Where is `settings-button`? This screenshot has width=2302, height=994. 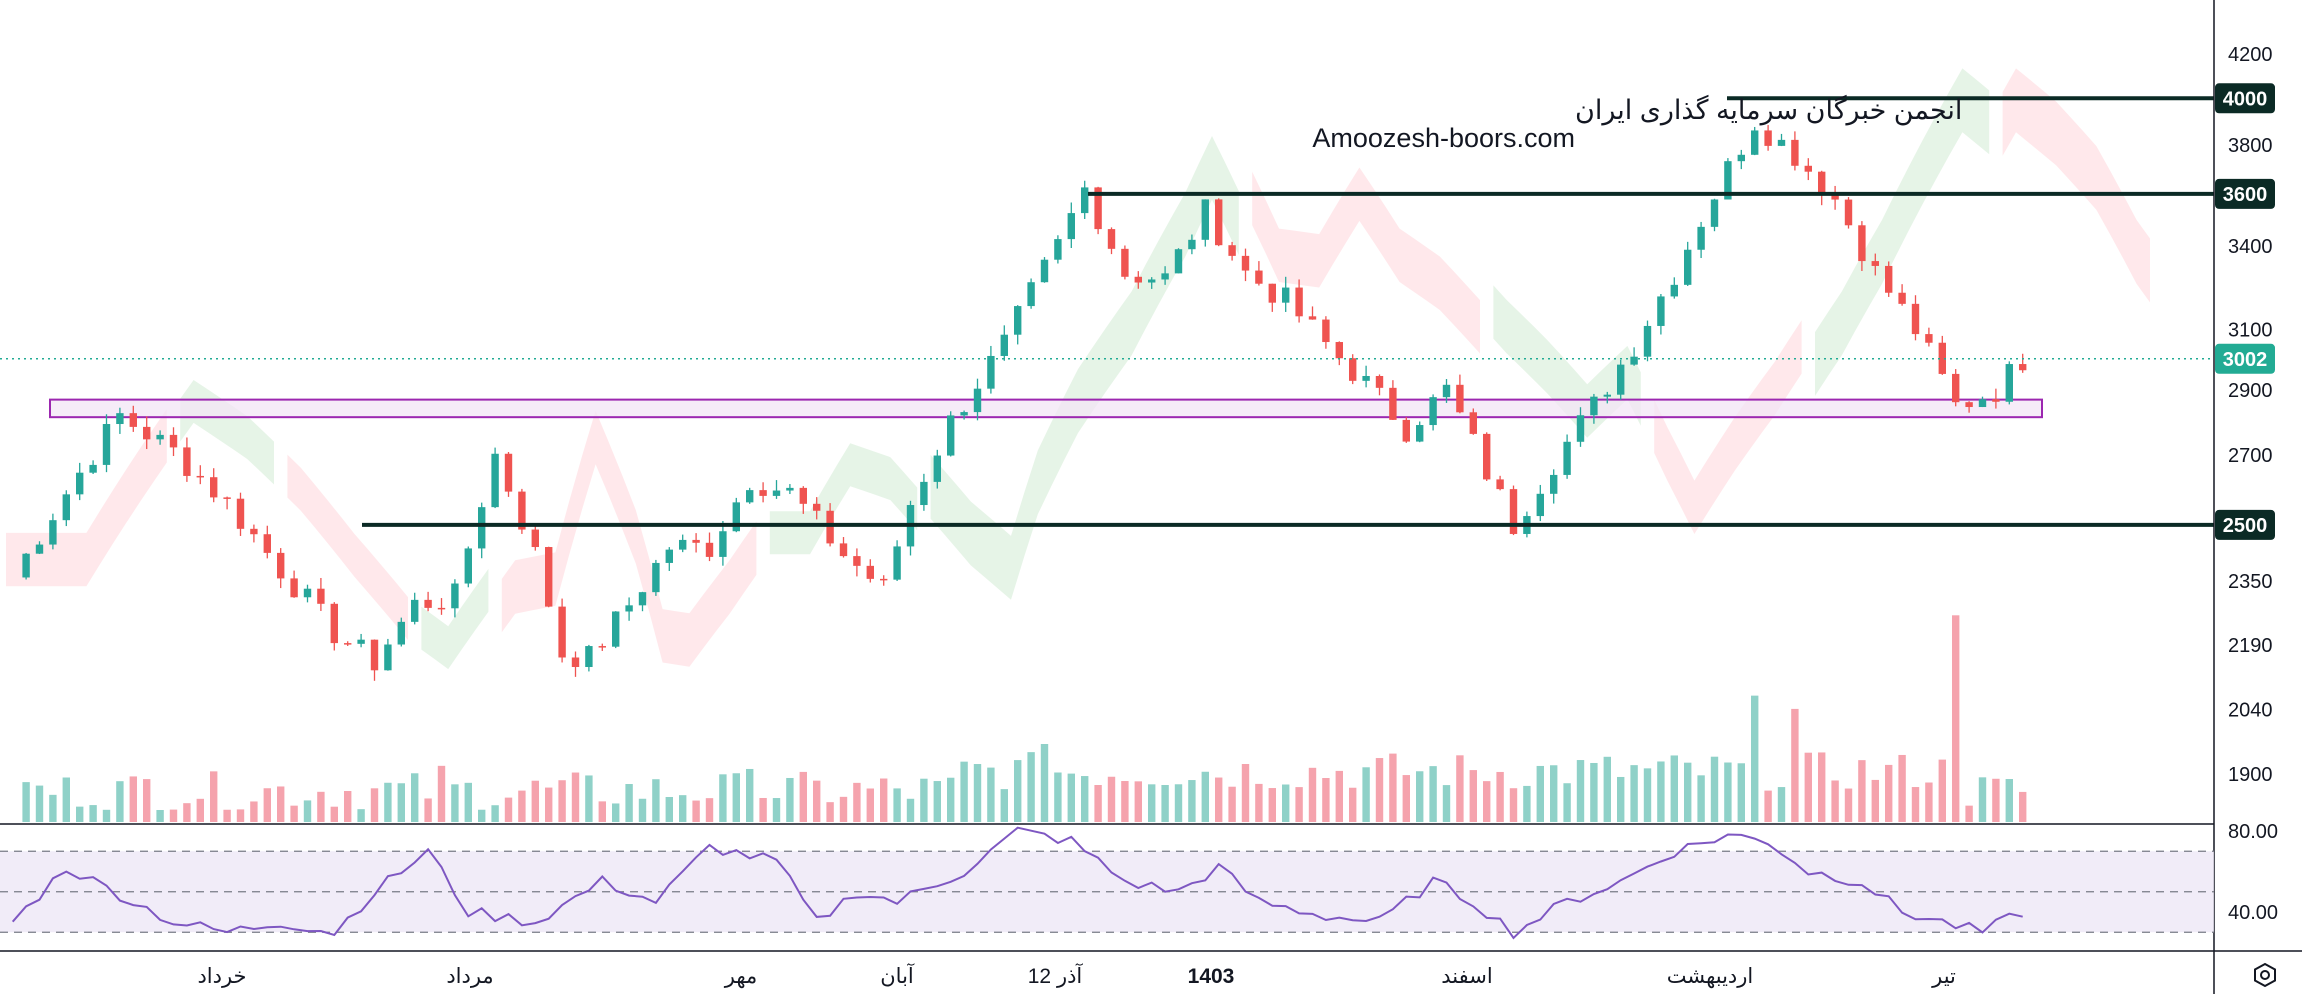 settings-button is located at coordinates (2265, 975).